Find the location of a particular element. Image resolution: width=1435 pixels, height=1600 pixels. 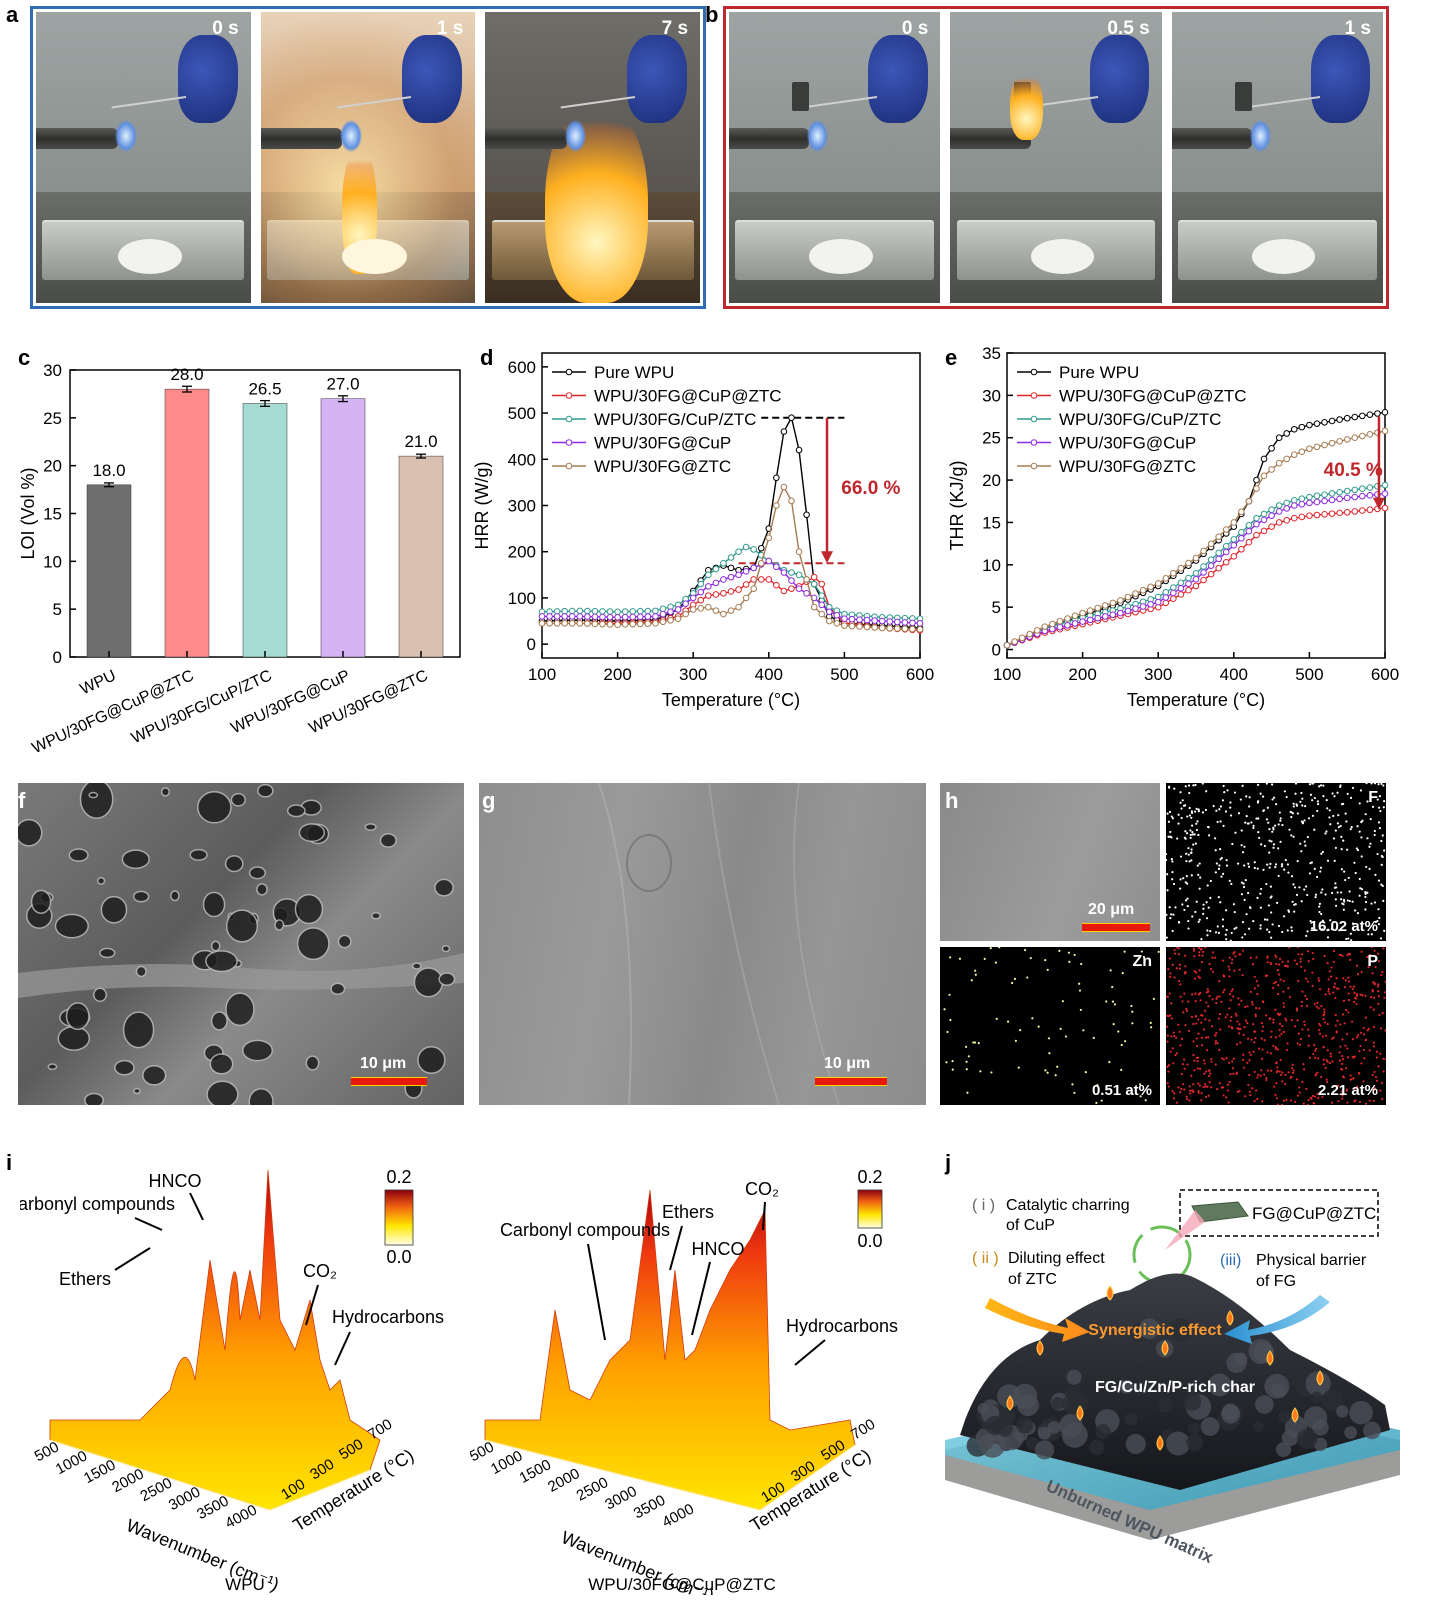

scale-label: 10 μm is located at coordinates (383, 1063).